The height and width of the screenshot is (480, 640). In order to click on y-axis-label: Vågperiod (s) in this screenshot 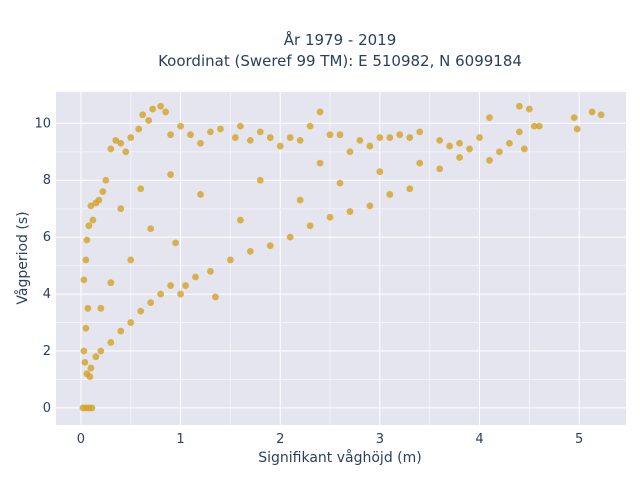, I will do `click(22, 257)`.